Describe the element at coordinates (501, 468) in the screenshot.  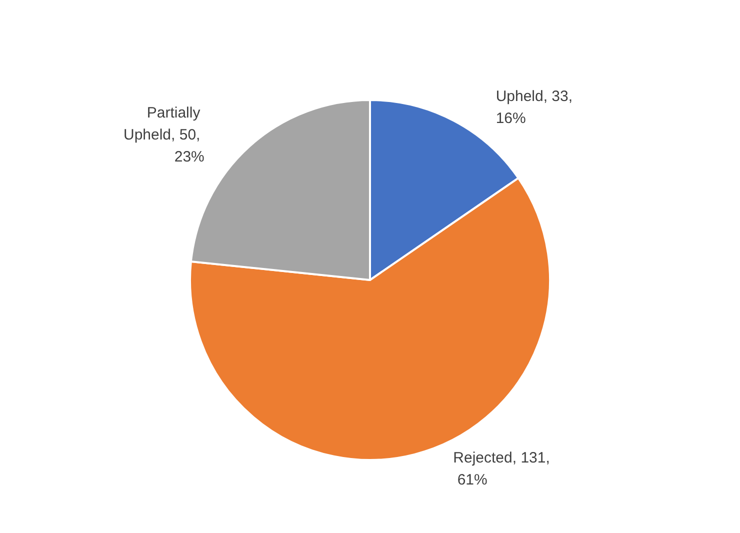
I see `slice-label: Rejected, 131, 61%` at that location.